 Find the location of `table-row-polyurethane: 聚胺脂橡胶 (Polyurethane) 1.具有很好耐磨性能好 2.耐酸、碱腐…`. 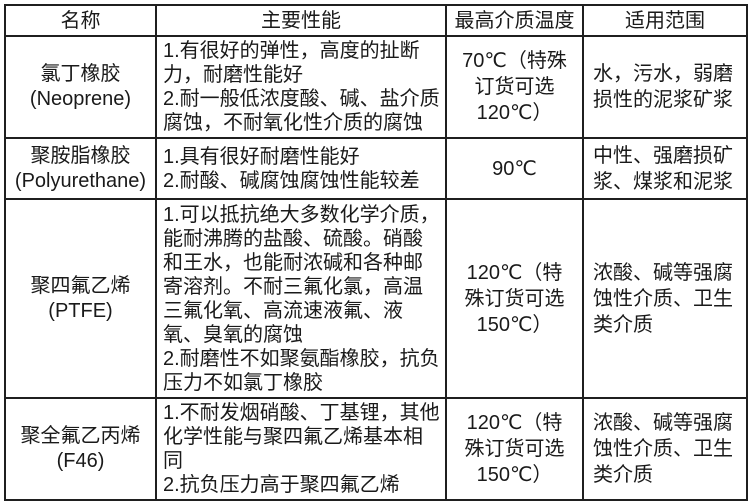

table-row-polyurethane: 聚胺脂橡胶 (Polyurethane) 1.具有很好耐磨性能好 2.耐酸、碱腐… is located at coordinates (376, 168).